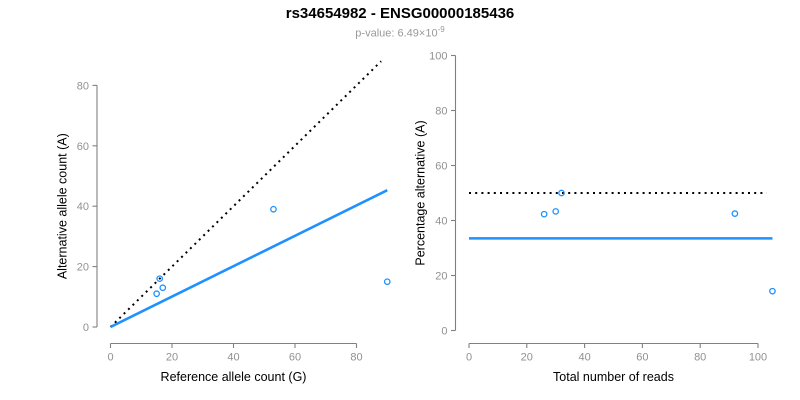  Describe the element at coordinates (421, 192) in the screenshot. I see `right-y-axis-title: Percentage alternative (A)` at that location.